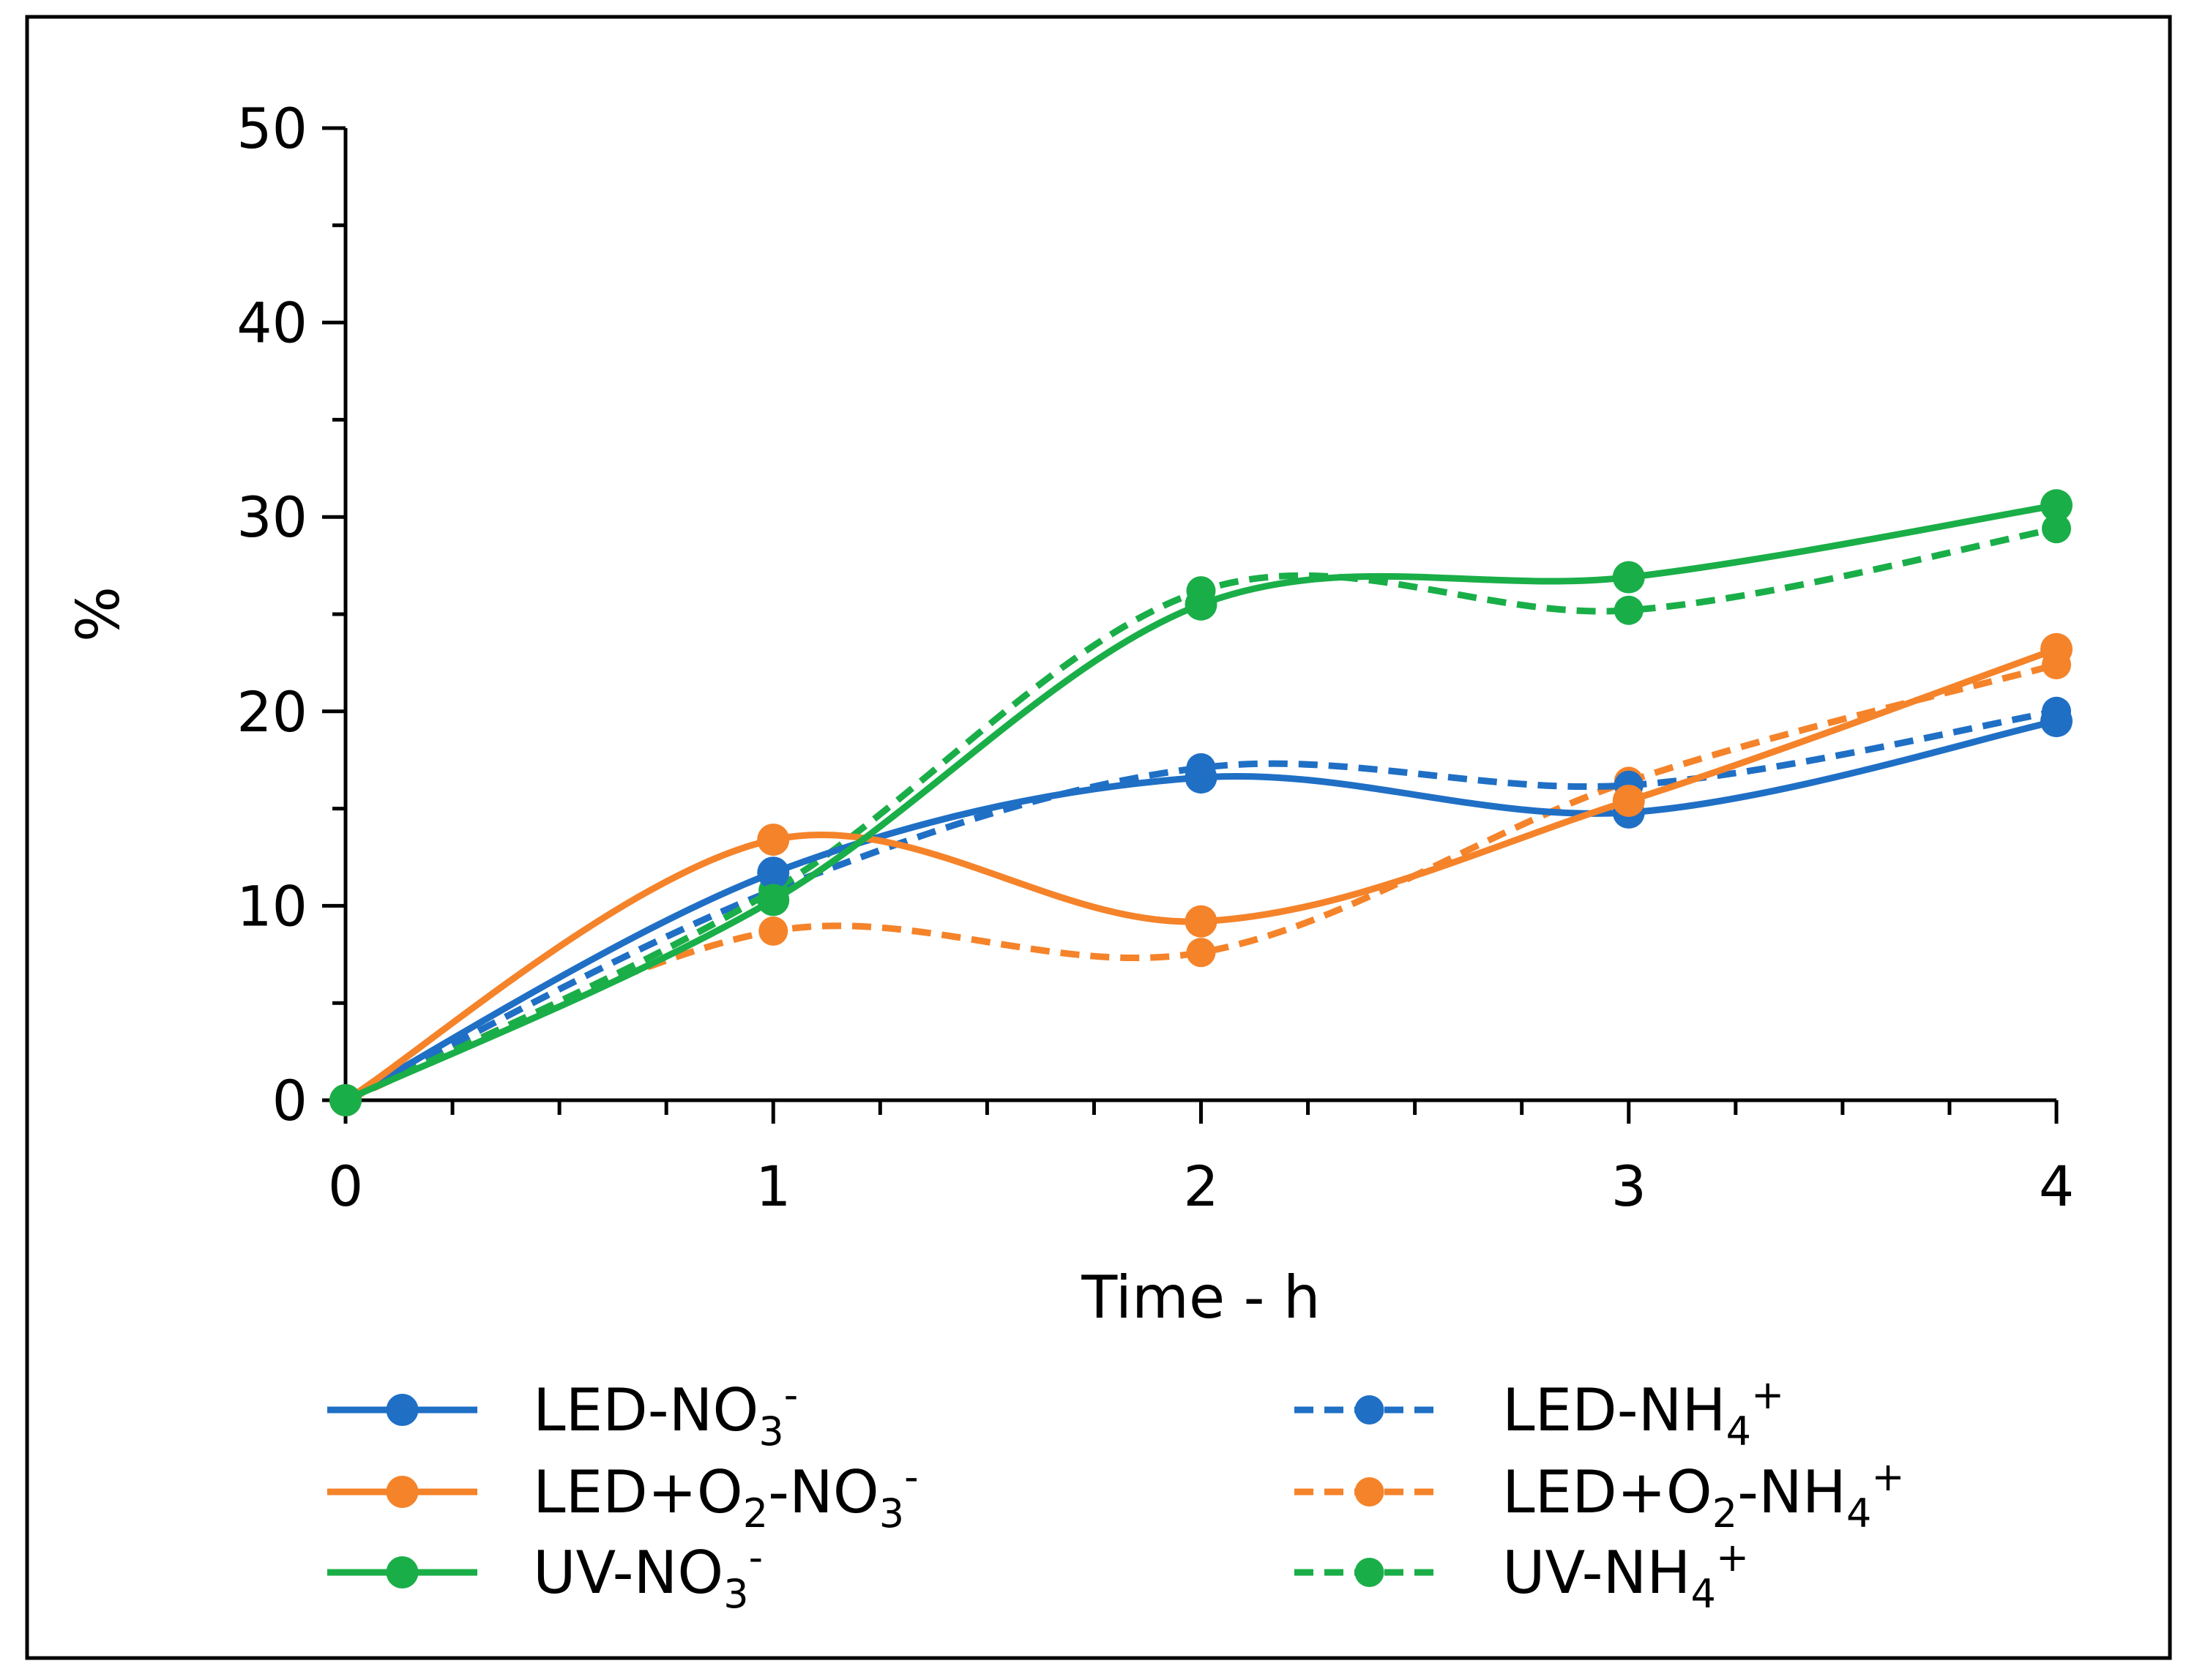 The height and width of the screenshot is (1680, 2197). I want to click on y-axis-title: %, so click(98, 614).